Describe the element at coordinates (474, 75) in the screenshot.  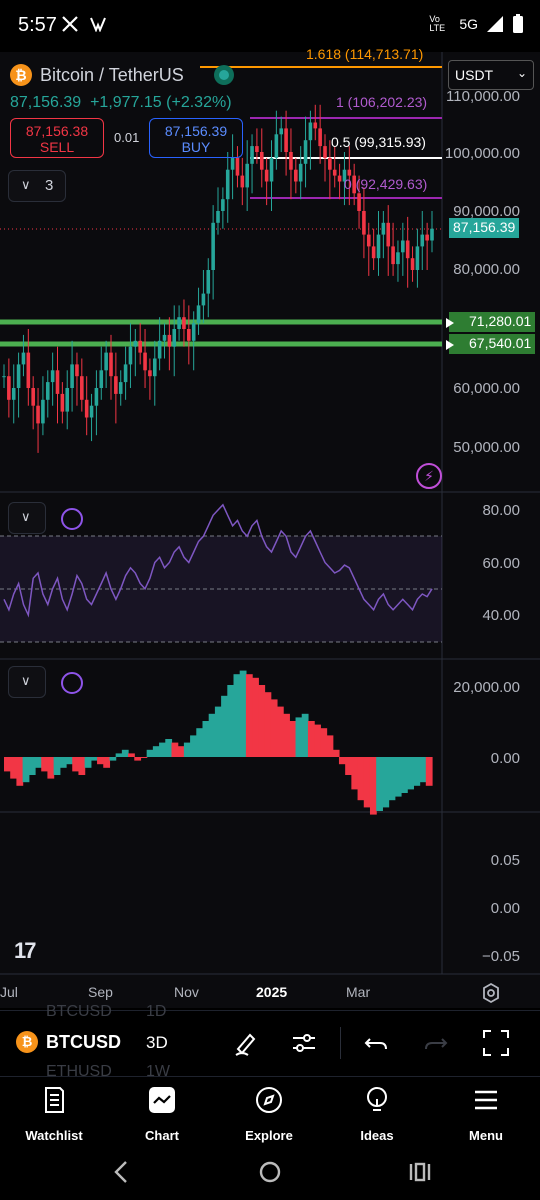
I see `currency-value: USDT` at that location.